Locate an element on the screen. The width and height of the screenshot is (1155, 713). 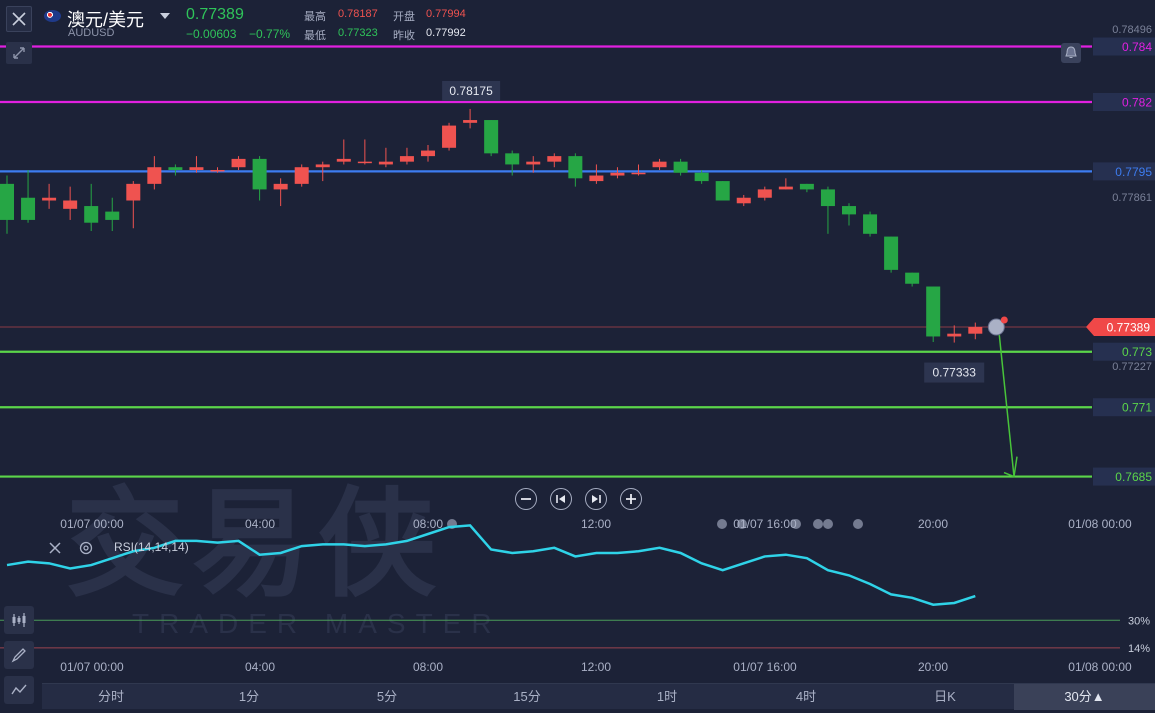
draw-tool-button is located at coordinates (19, 655).